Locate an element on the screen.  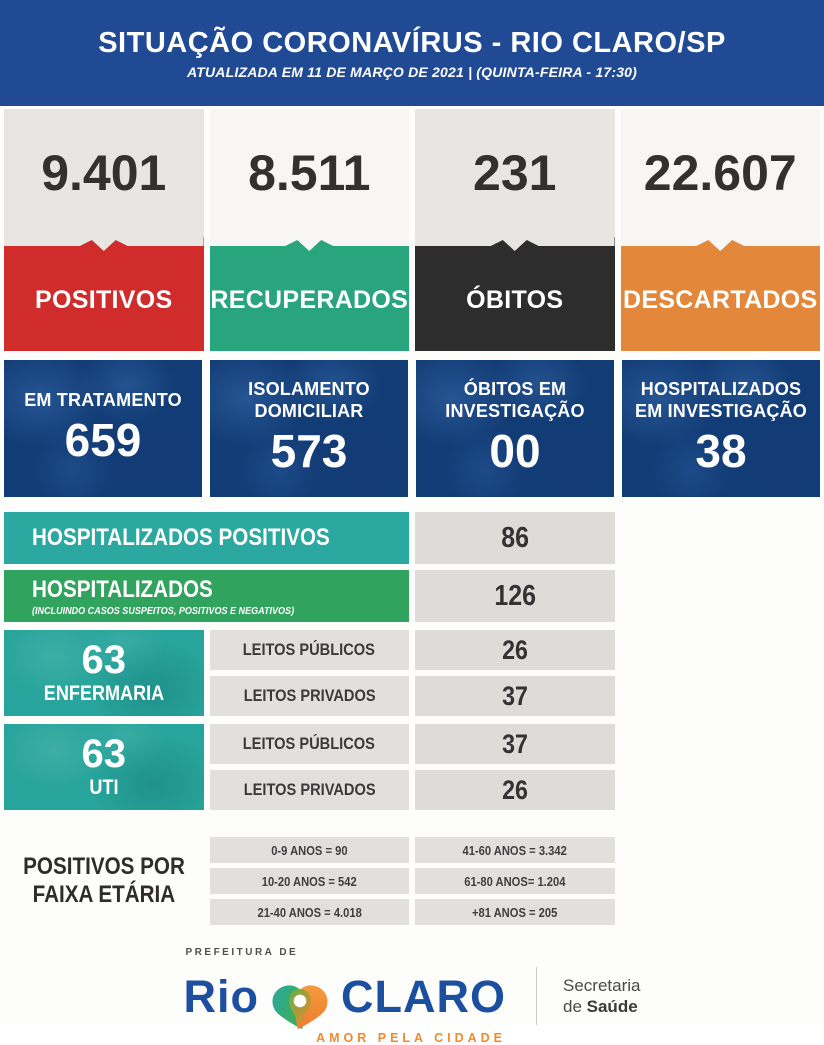
enfermaria-name: ENFERMARIA is located at coordinates (103, 693).